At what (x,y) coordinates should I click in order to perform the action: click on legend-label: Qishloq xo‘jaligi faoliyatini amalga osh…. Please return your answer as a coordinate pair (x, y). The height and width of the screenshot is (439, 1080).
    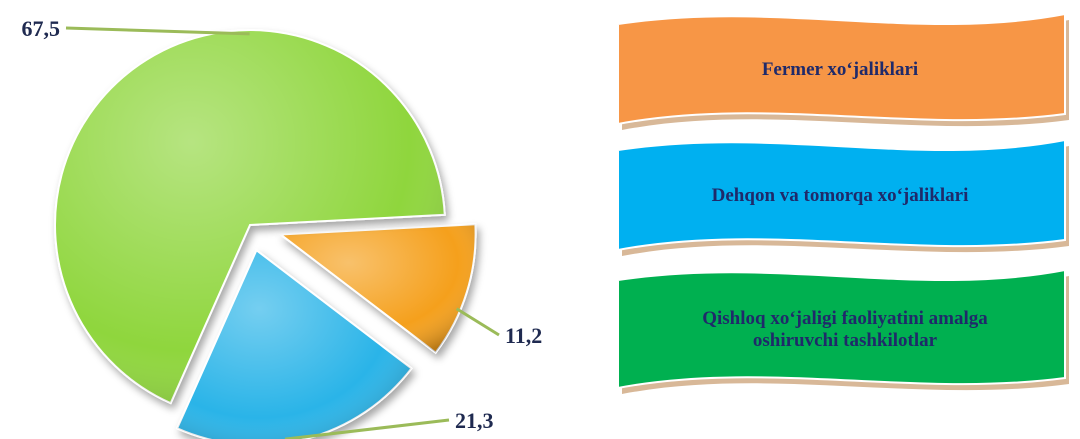
    Looking at the image, I should click on (845, 329).